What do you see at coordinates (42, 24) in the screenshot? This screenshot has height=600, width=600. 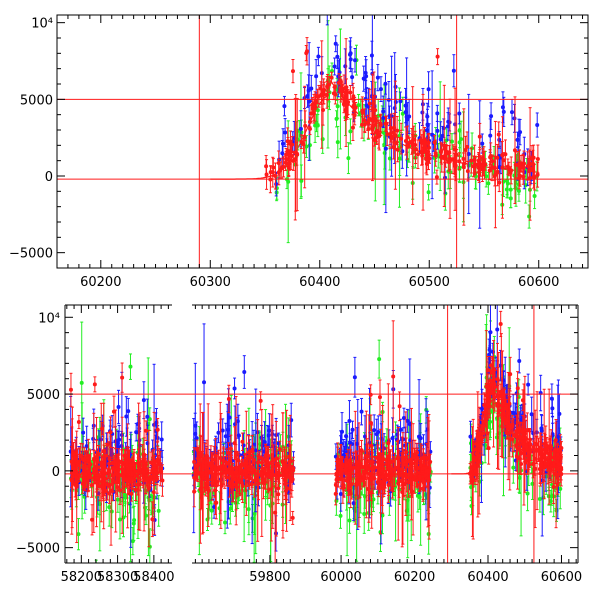 I see `top-y-tick-label: 10⁴` at bounding box center [42, 24].